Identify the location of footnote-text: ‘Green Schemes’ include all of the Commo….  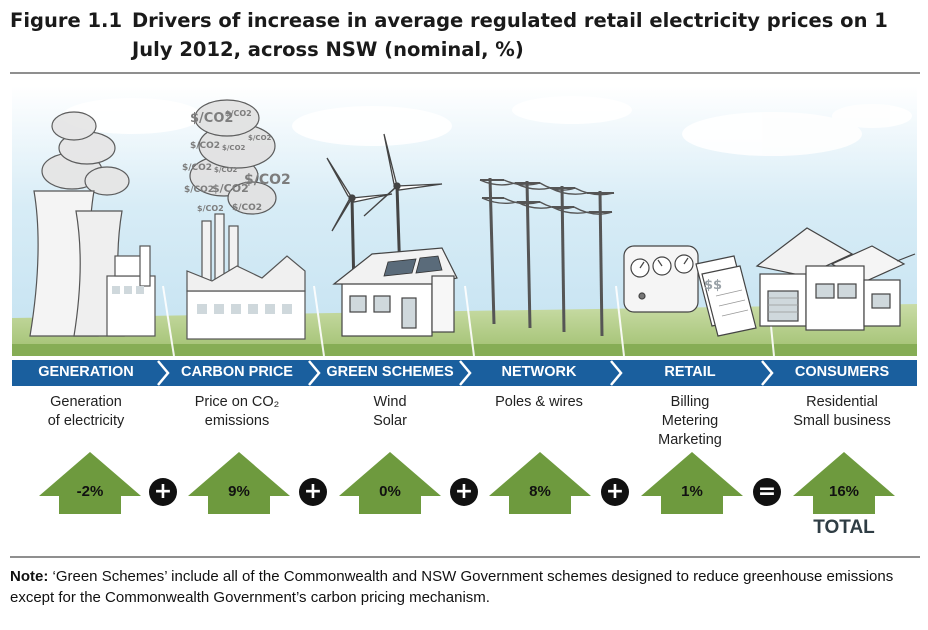
(452, 587).